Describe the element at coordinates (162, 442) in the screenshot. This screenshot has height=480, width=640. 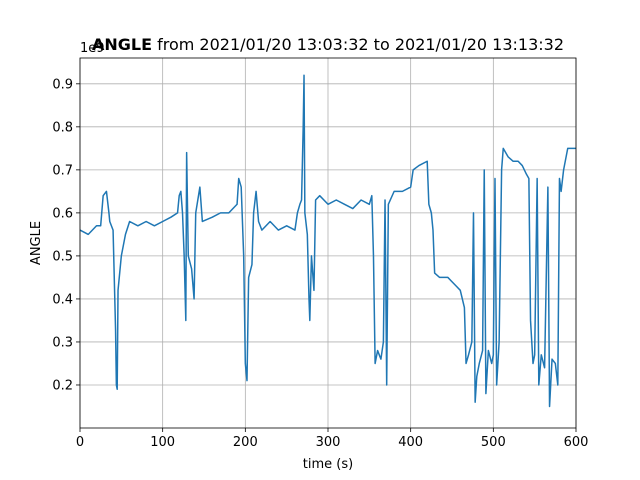
I see `x-tick-label: 100` at that location.